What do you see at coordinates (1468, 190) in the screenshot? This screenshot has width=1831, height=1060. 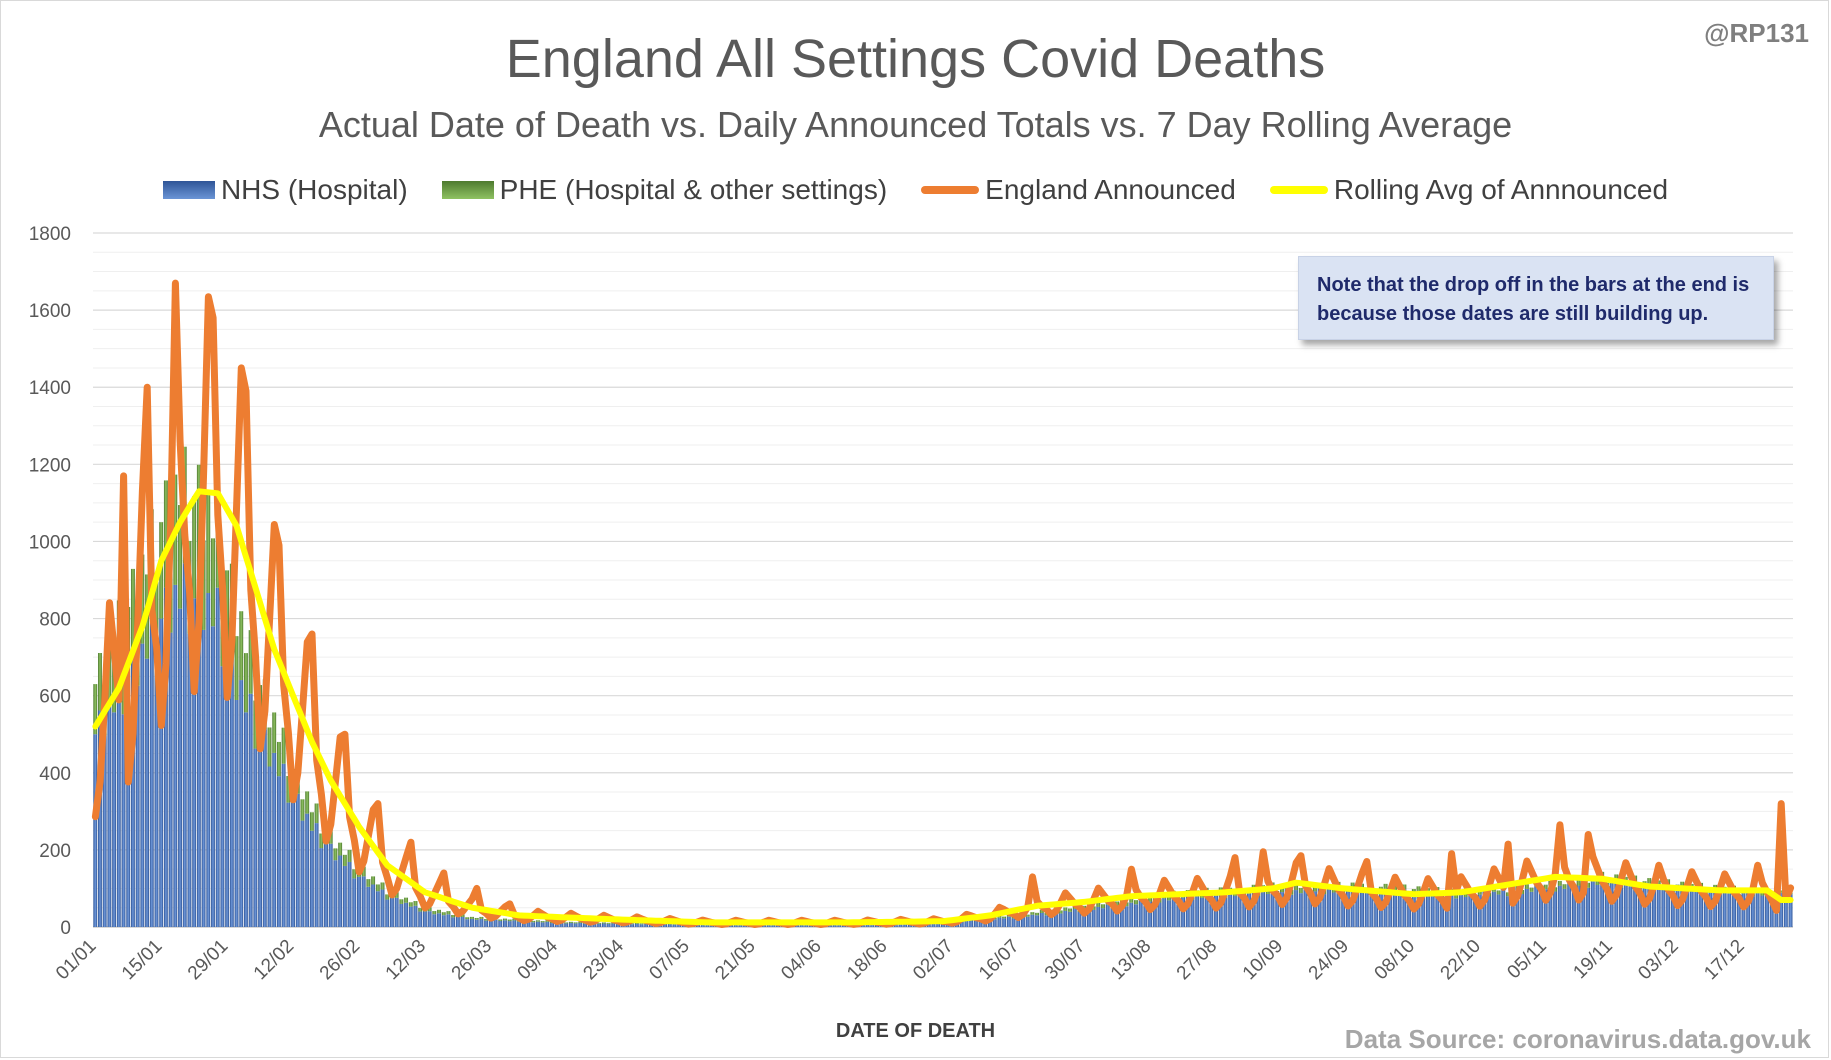 I see `legend-item-rolling: Rolling Avg of Annnounced` at bounding box center [1468, 190].